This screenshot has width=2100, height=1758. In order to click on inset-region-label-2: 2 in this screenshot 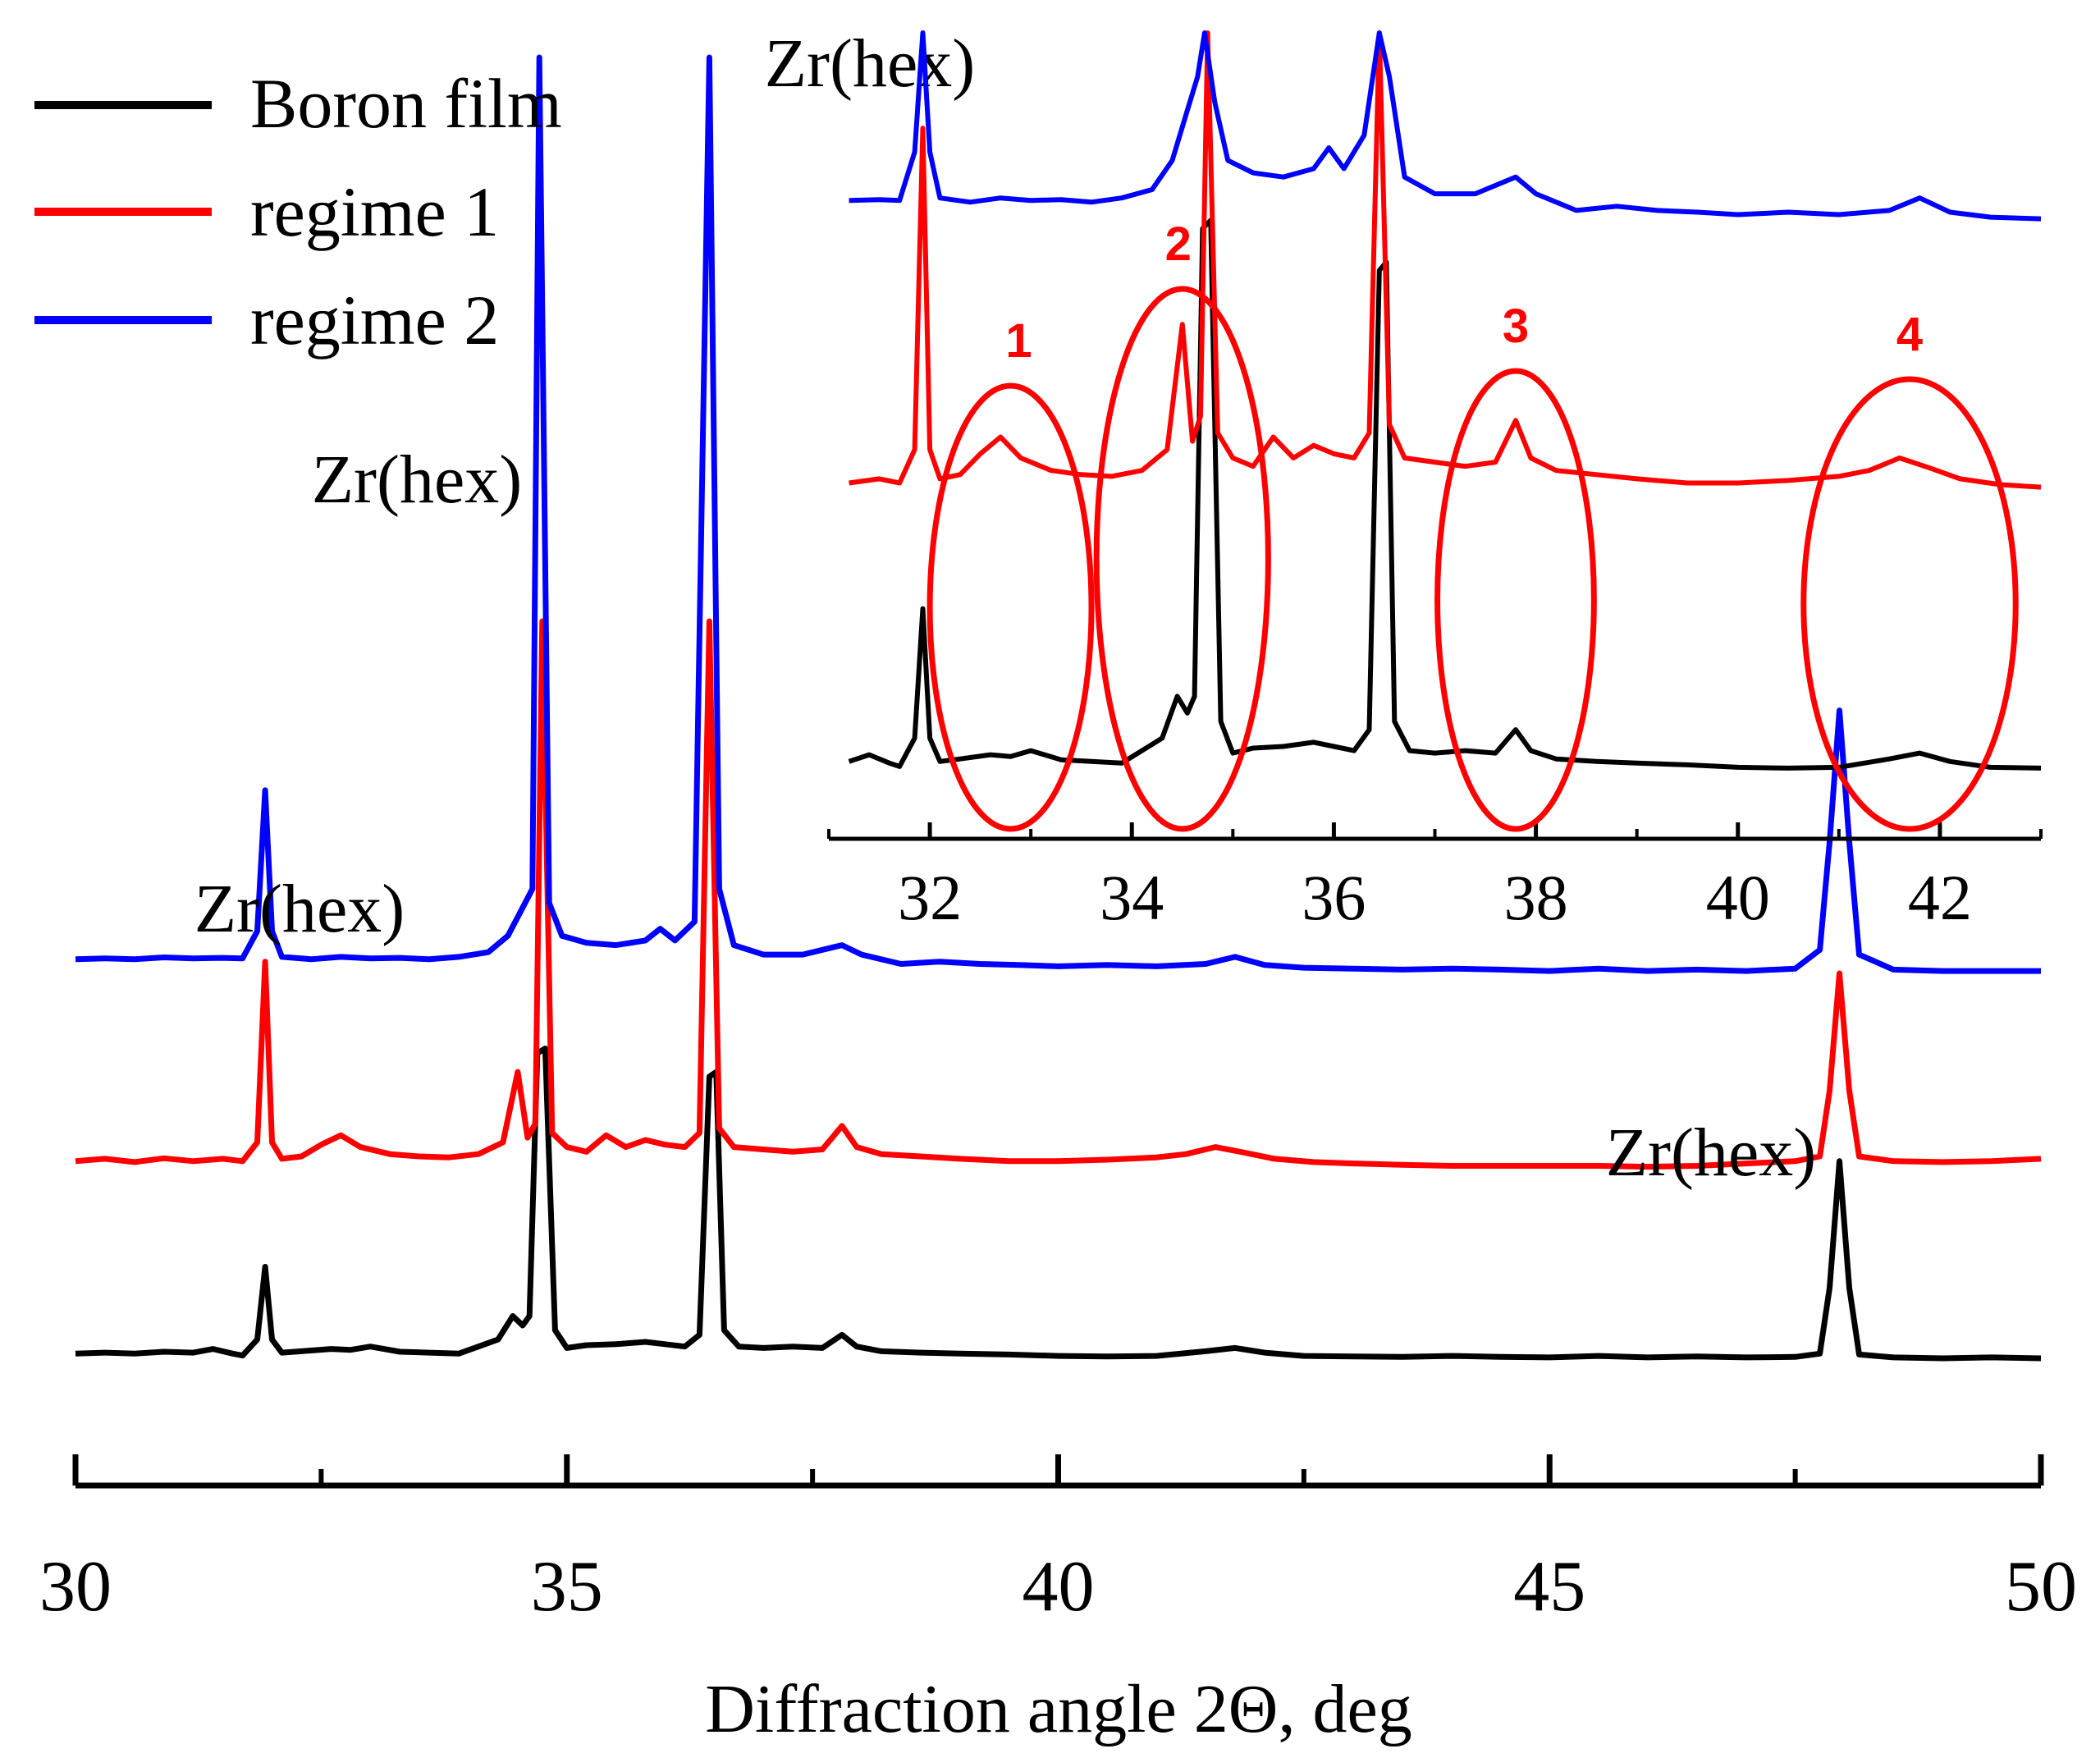, I will do `click(1178, 244)`.